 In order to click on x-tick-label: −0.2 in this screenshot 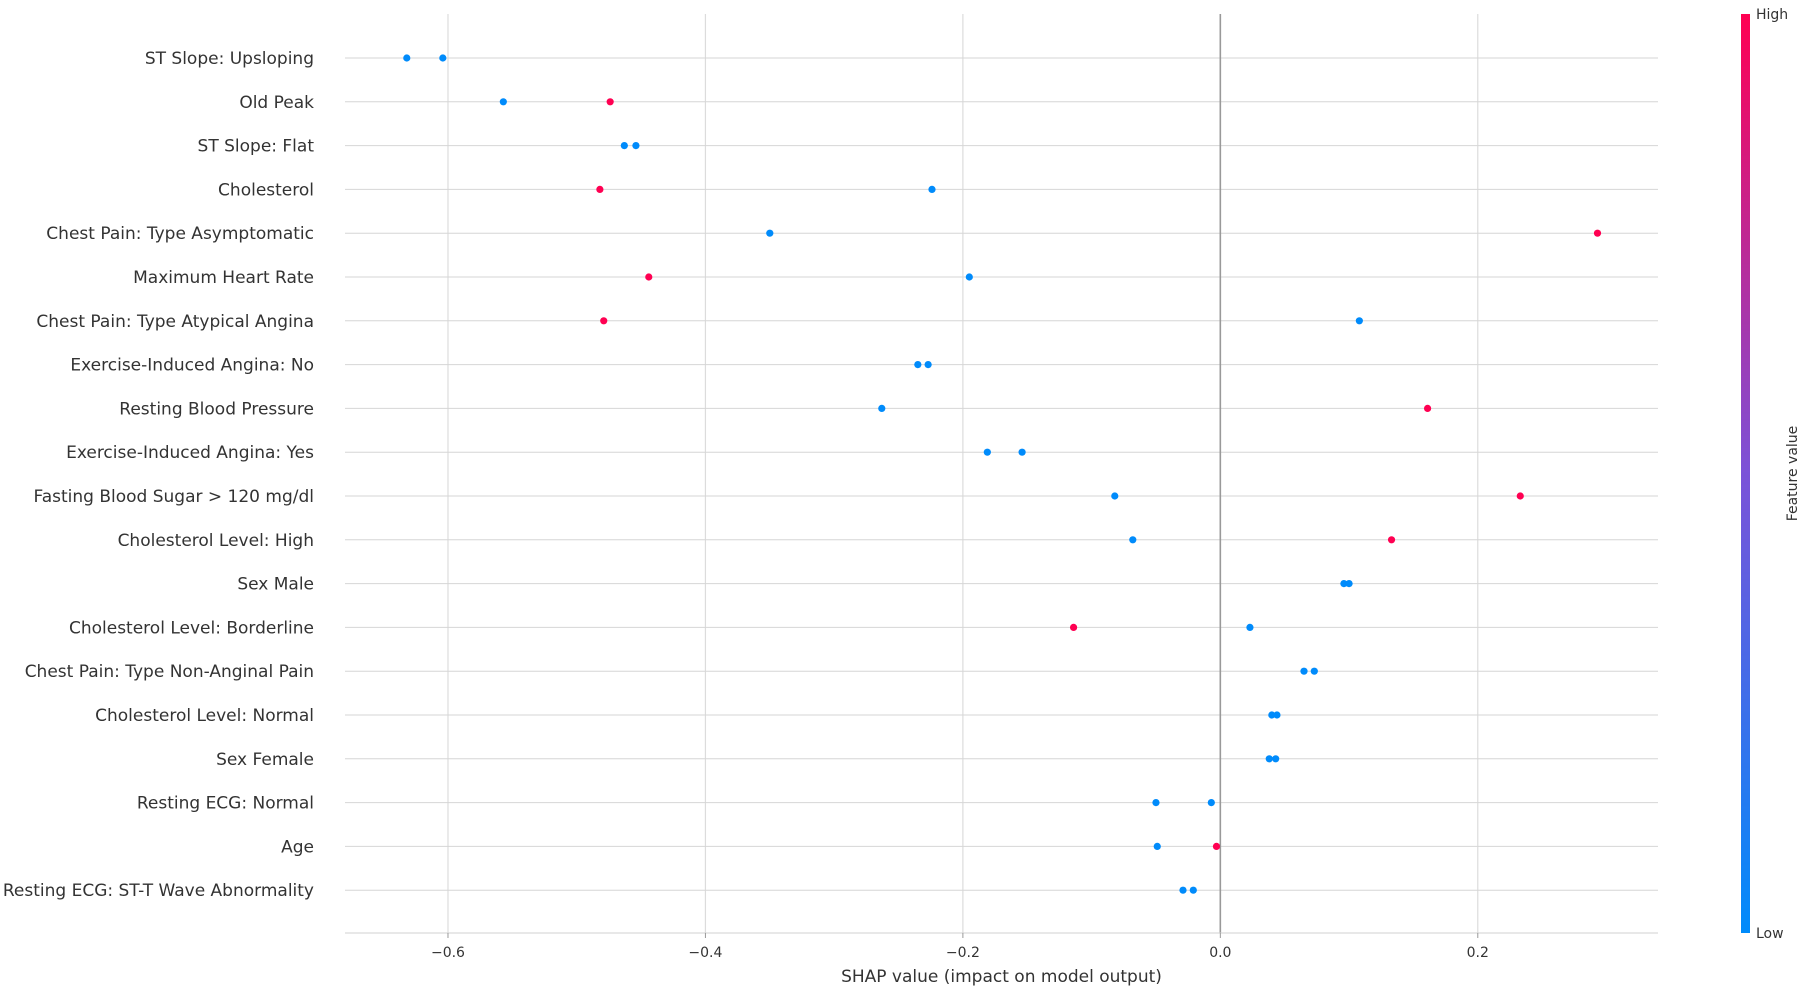, I will do `click(963, 953)`.